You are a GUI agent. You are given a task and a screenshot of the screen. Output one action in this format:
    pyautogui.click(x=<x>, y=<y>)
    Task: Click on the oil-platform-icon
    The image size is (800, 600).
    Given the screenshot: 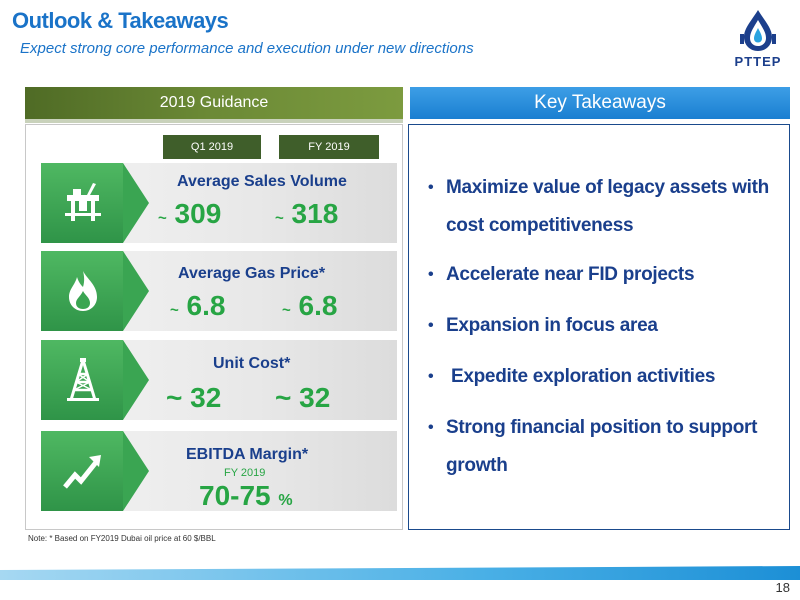 What is the action you would take?
    pyautogui.click(x=83, y=202)
    